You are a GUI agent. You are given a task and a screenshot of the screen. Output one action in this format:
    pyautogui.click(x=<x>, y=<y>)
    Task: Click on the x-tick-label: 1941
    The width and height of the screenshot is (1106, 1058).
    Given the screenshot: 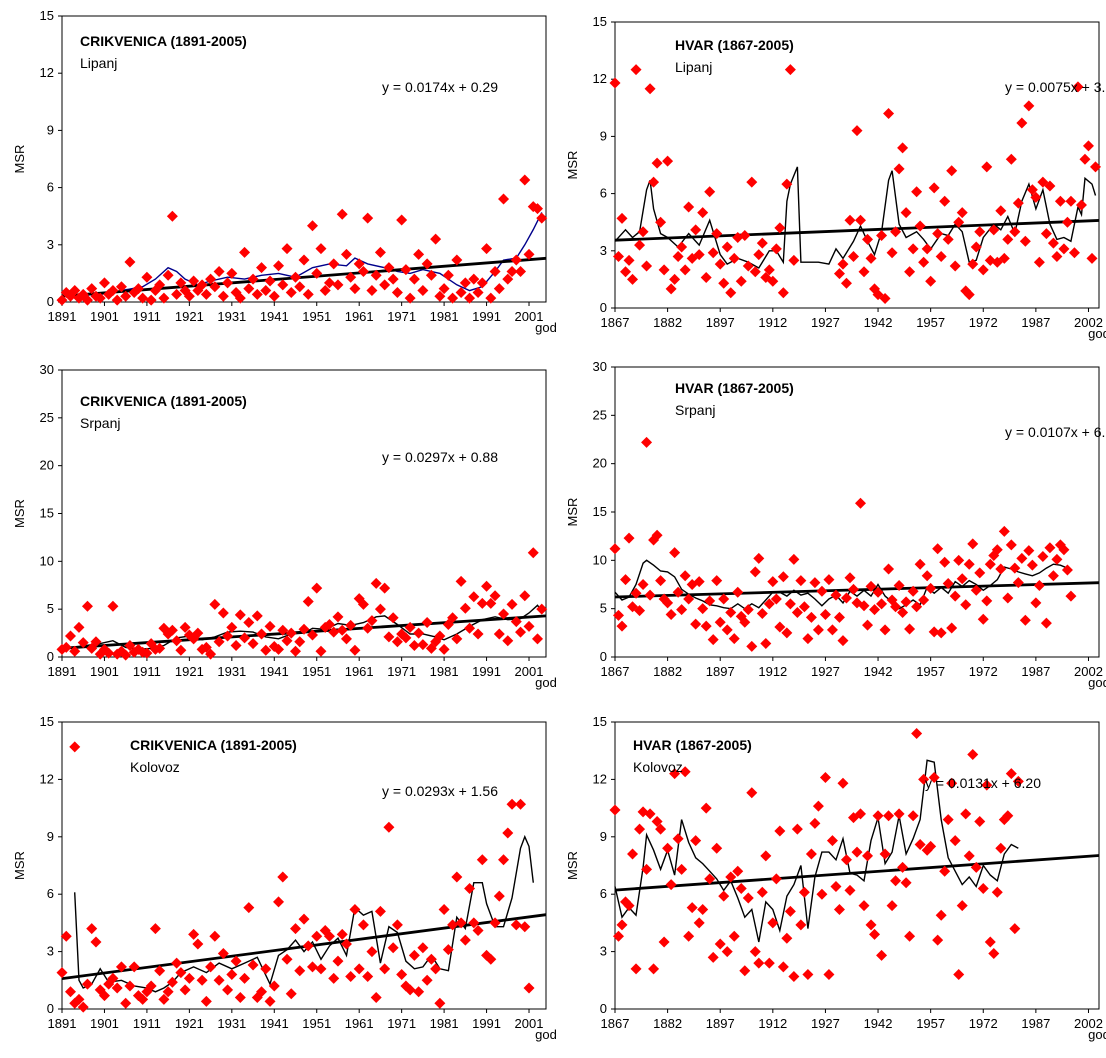 What is the action you would take?
    pyautogui.click(x=274, y=1023)
    